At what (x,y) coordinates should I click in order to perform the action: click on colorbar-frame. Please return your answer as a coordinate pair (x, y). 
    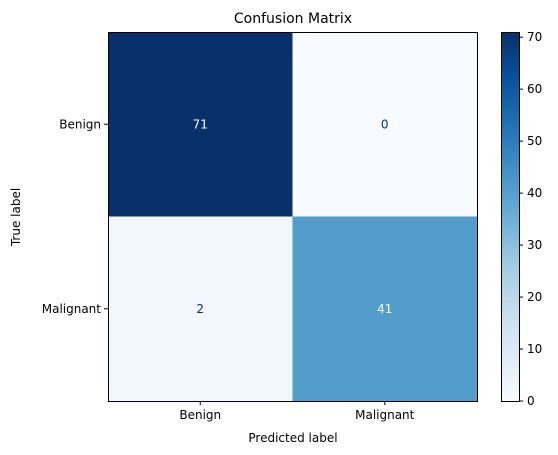
    Looking at the image, I should click on (510, 217).